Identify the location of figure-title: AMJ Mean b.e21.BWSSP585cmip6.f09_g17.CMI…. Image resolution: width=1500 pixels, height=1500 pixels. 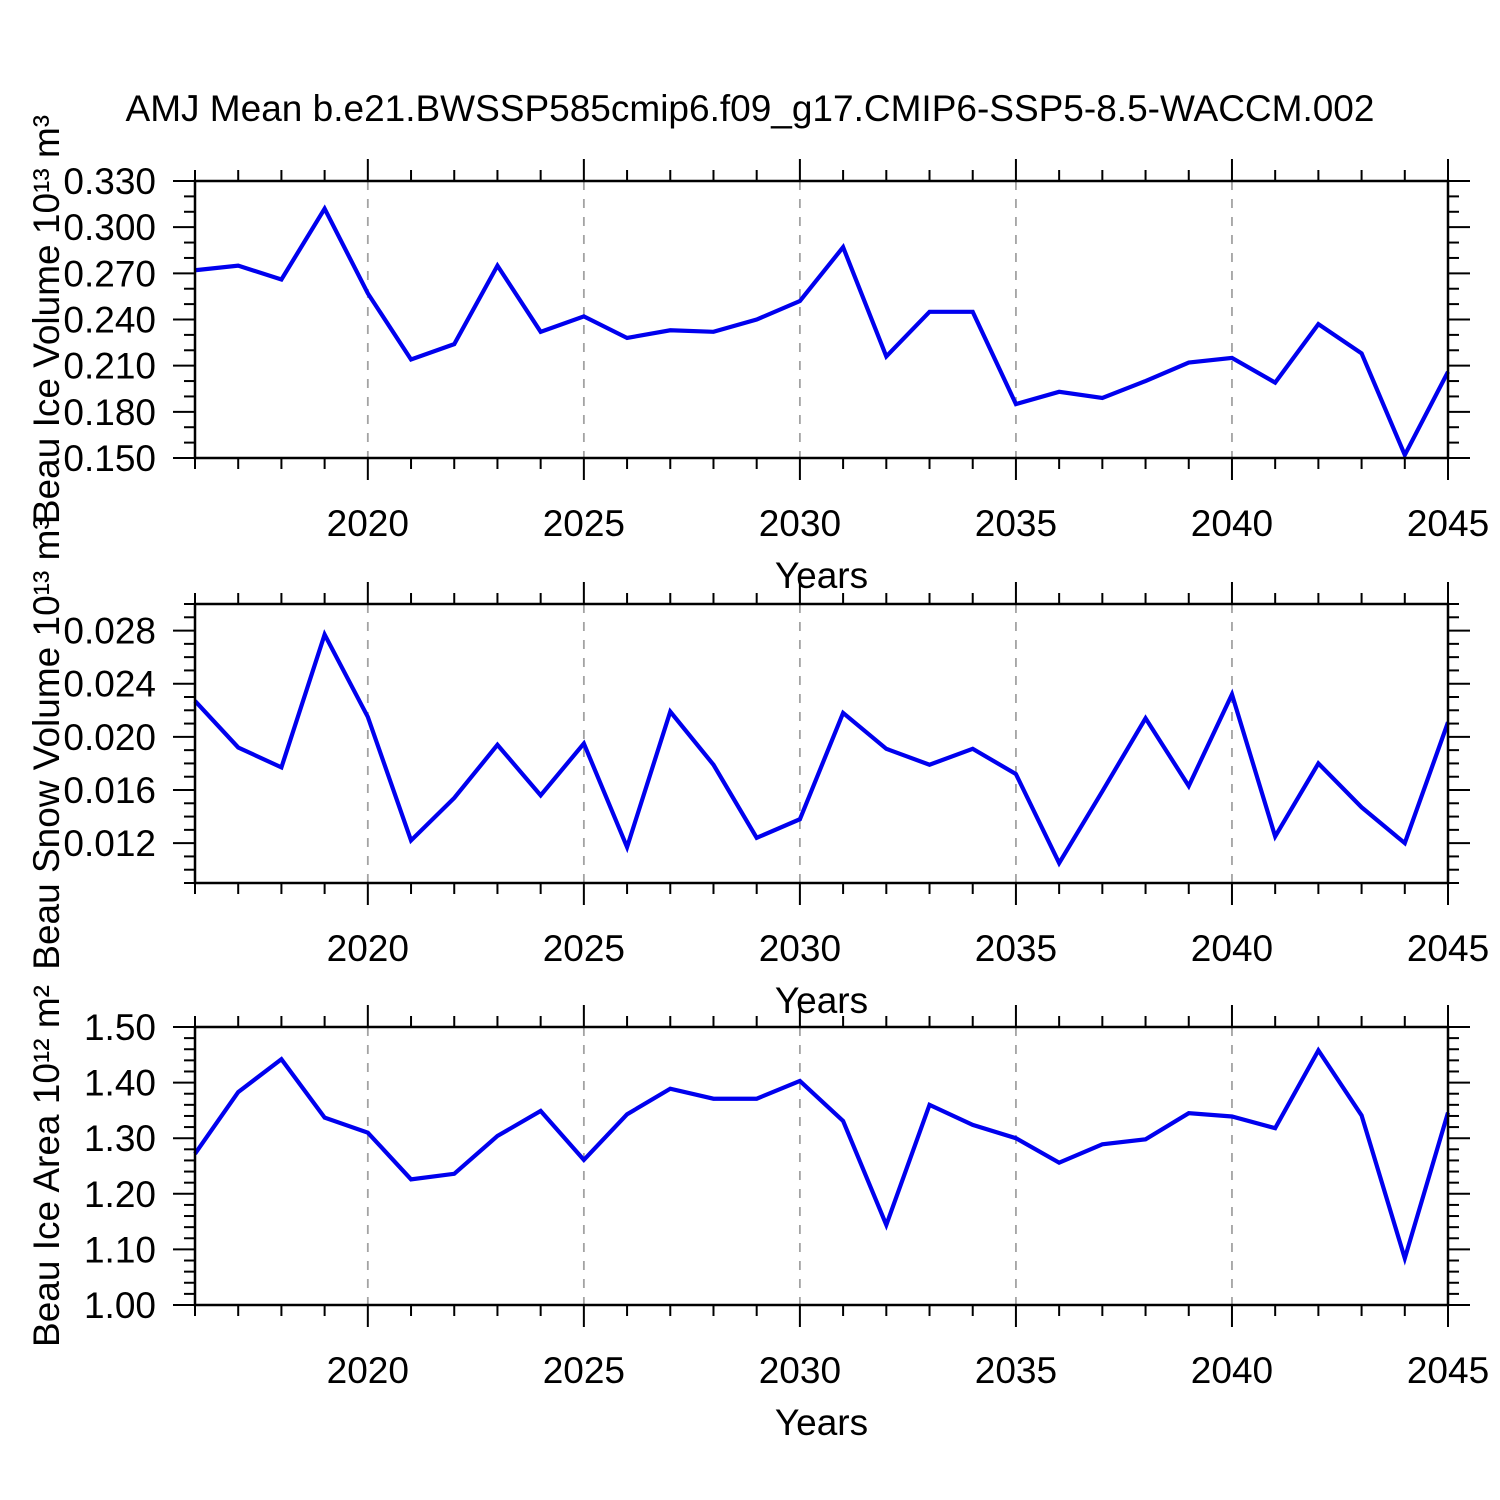
(750, 108).